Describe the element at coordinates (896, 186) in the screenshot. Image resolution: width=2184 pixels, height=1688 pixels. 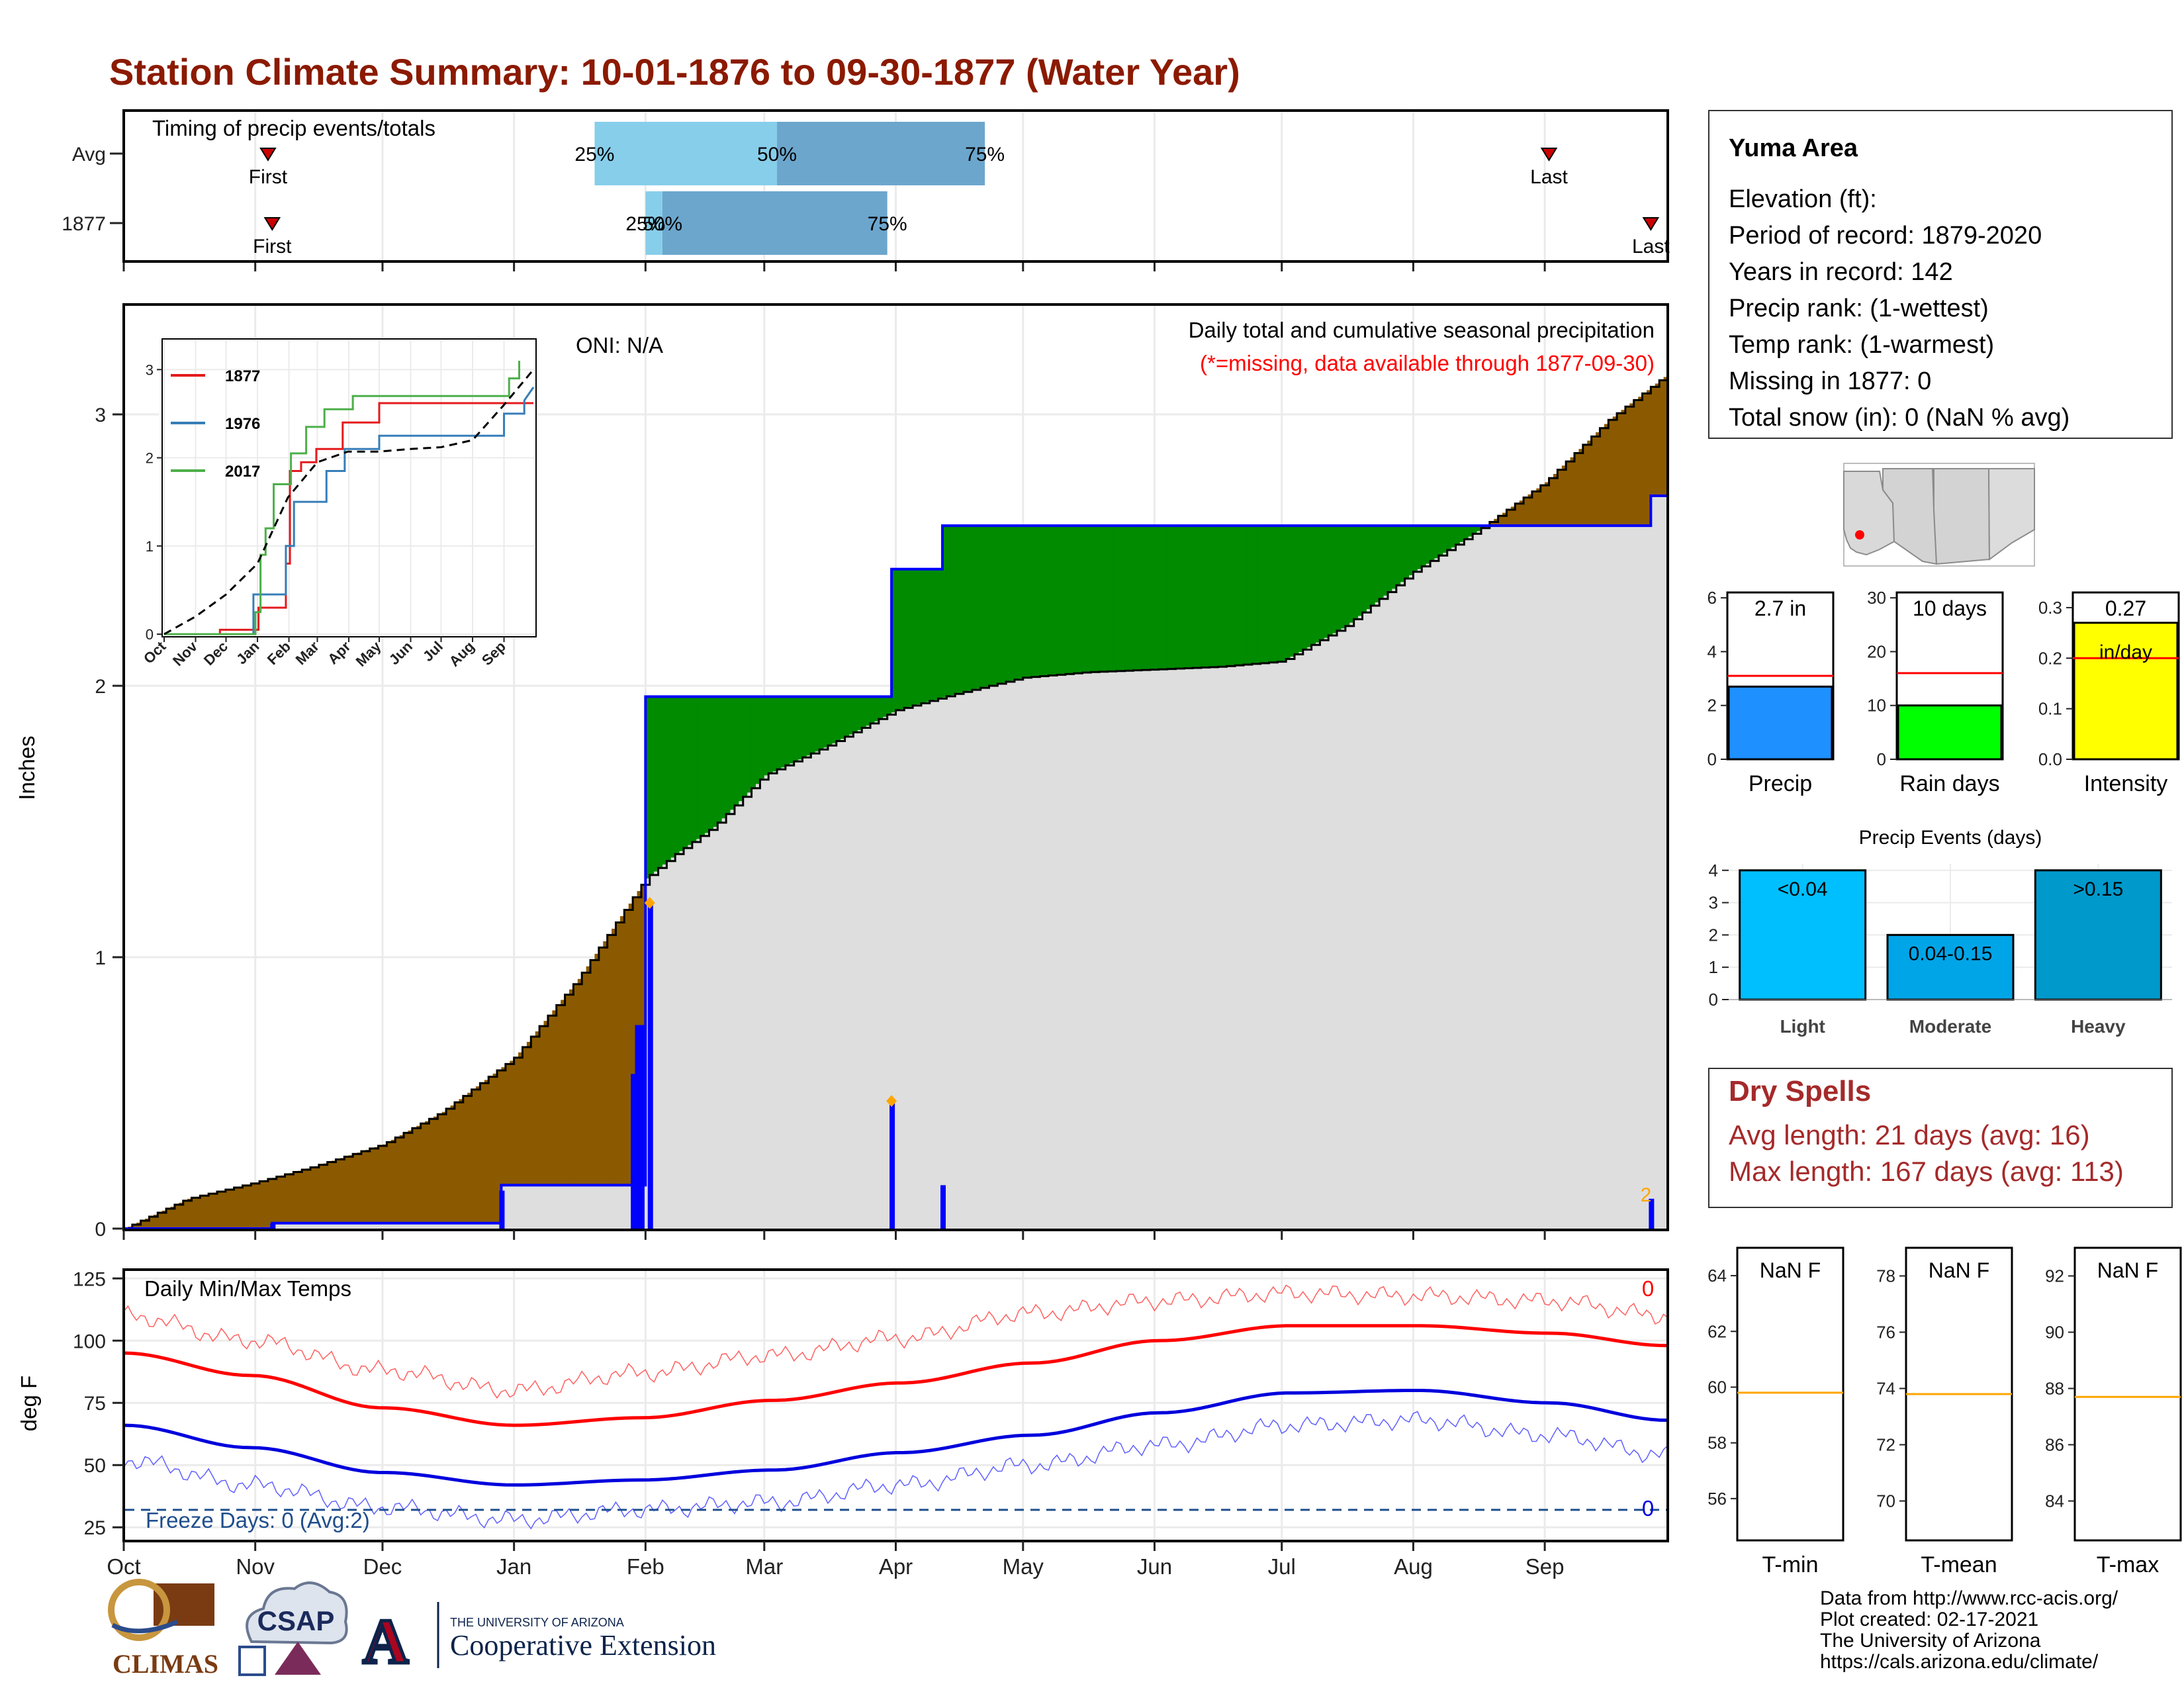
I see `timing-panel-frame` at that location.